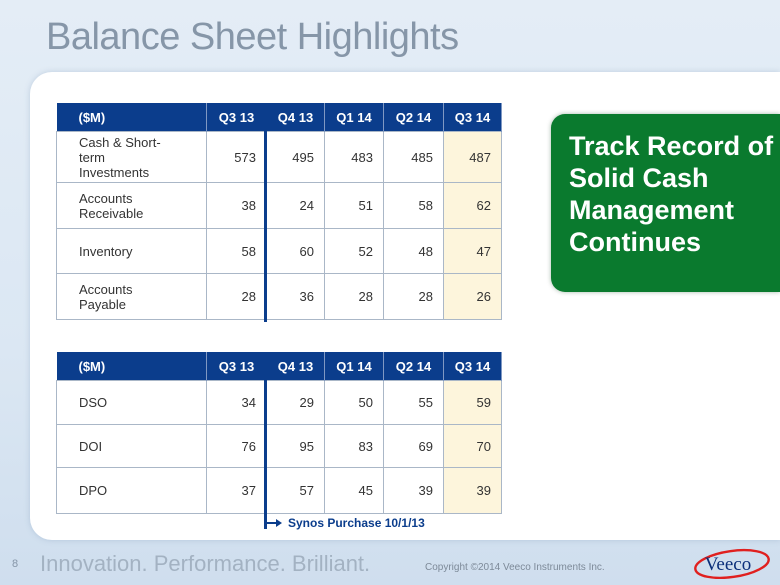 The image size is (780, 585). Describe the element at coordinates (472, 157) in the screenshot. I see `cell: 487` at that location.